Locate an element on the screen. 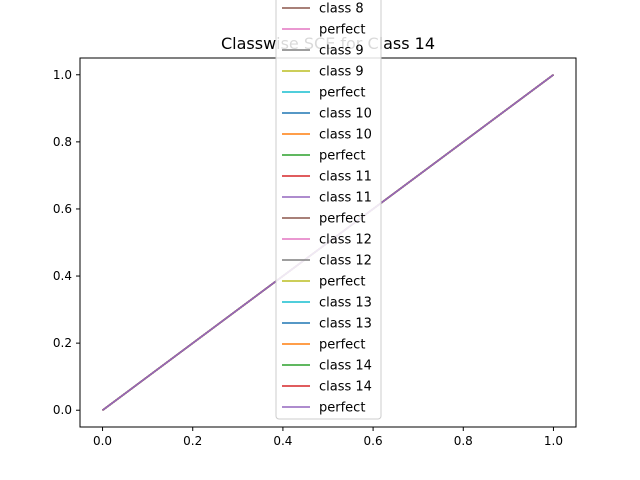  y-tick-label: 0.4 is located at coordinates (62, 276).